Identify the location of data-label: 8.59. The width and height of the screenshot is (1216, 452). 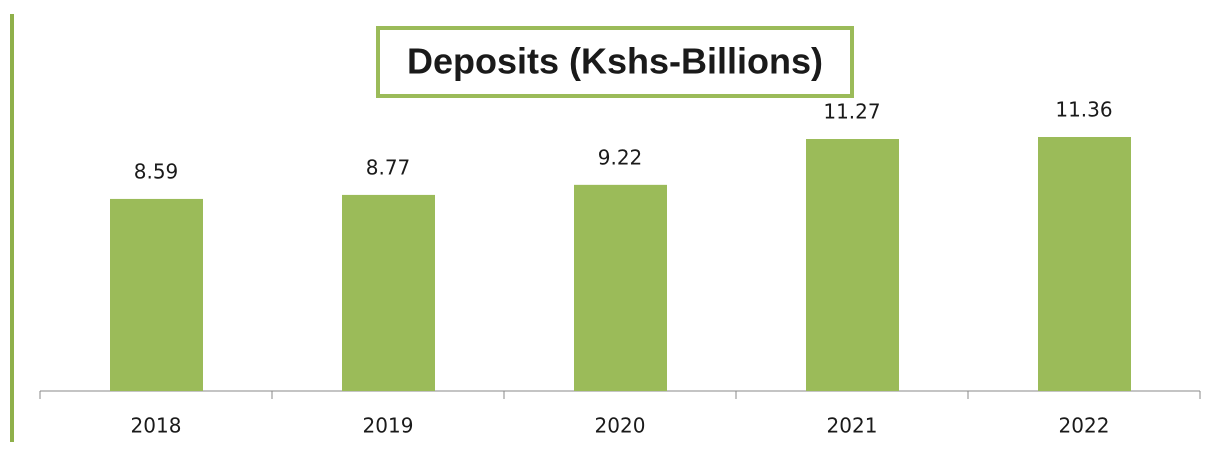
(156, 171).